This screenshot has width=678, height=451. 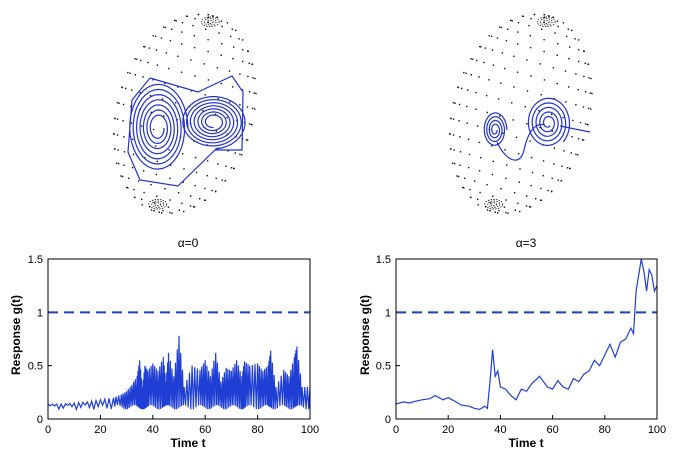 I want to click on attractor-sphere-right, so click(x=521, y=113).